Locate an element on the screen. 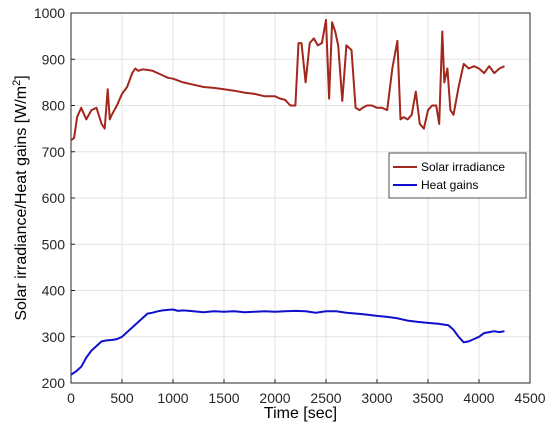  x-tick-label: 3500 is located at coordinates (427, 398).